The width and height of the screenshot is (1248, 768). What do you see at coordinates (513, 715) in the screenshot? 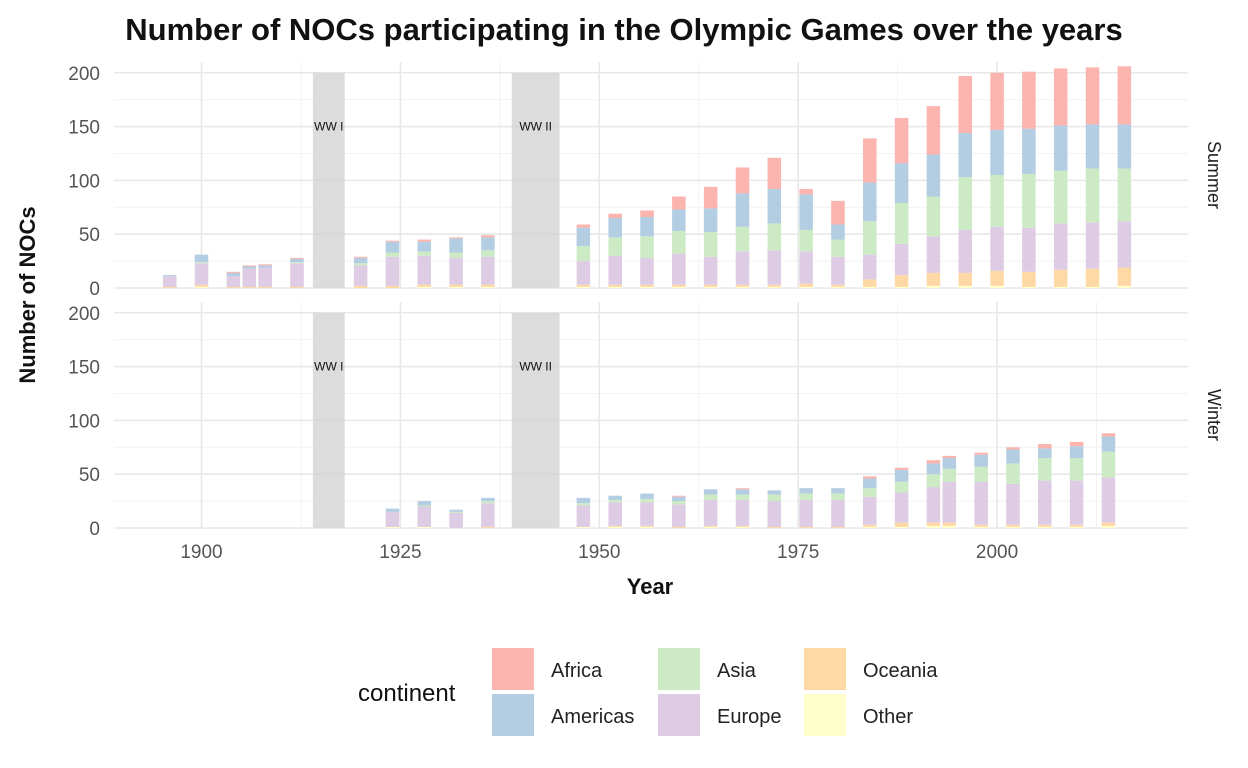
I see `legend-swatch-americas` at bounding box center [513, 715].